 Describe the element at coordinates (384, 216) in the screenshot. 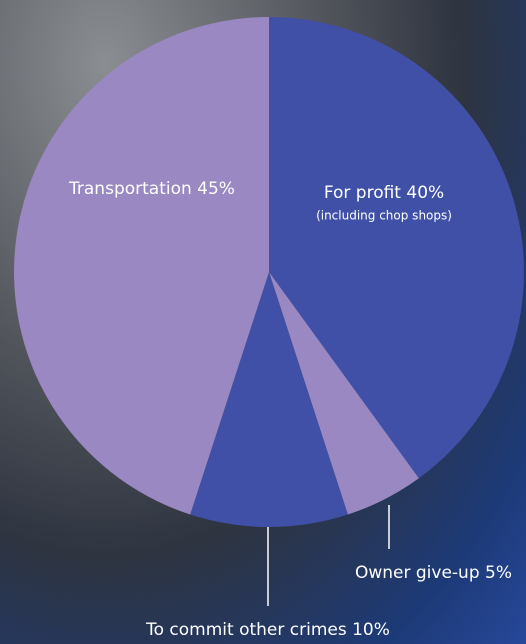

I see `annotation: (including chop shops)` at that location.